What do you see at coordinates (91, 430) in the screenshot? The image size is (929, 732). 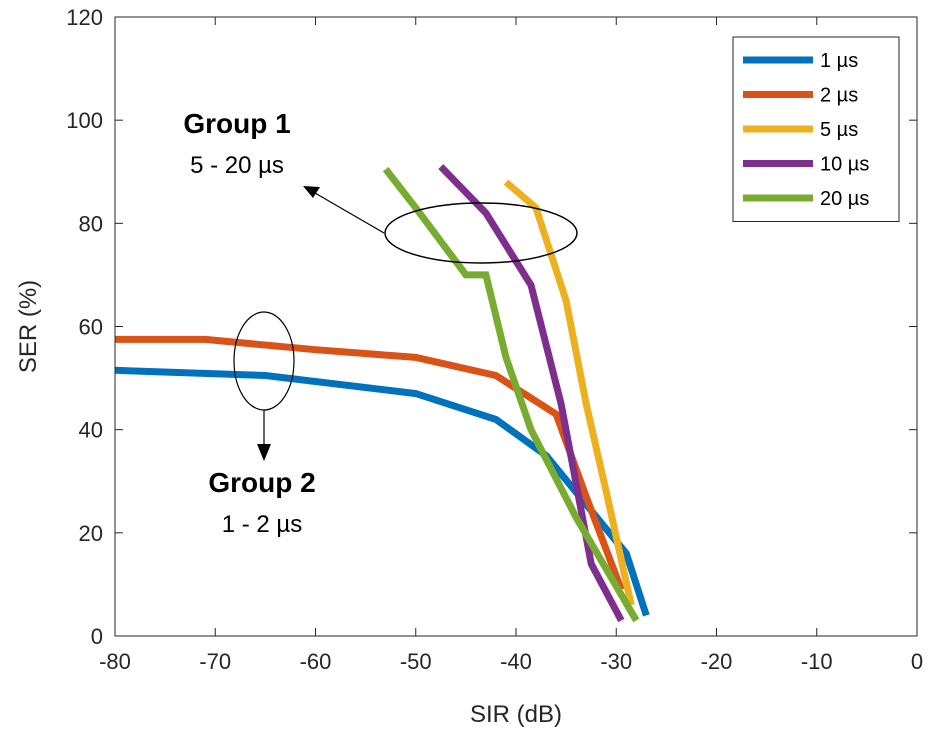 I see `y-tick-label: 40` at bounding box center [91, 430].